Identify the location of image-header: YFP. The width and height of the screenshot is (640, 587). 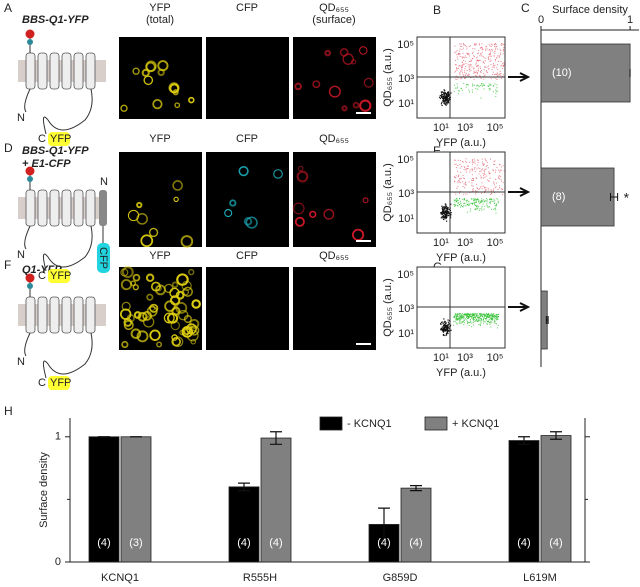
(159, 8).